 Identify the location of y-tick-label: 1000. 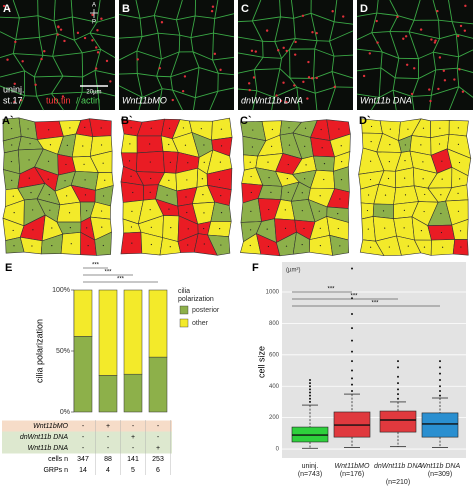
(273, 293).